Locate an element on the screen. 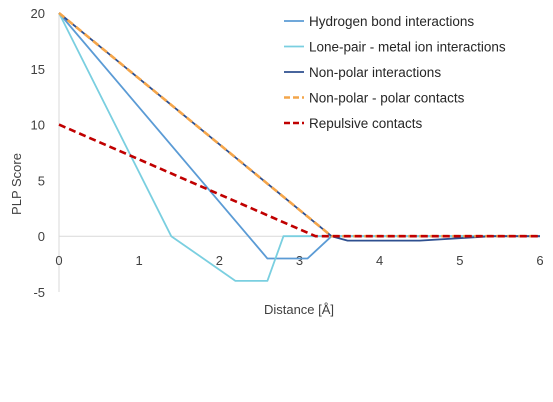 The width and height of the screenshot is (553, 402). x-tick-label: 0 is located at coordinates (58, 260).